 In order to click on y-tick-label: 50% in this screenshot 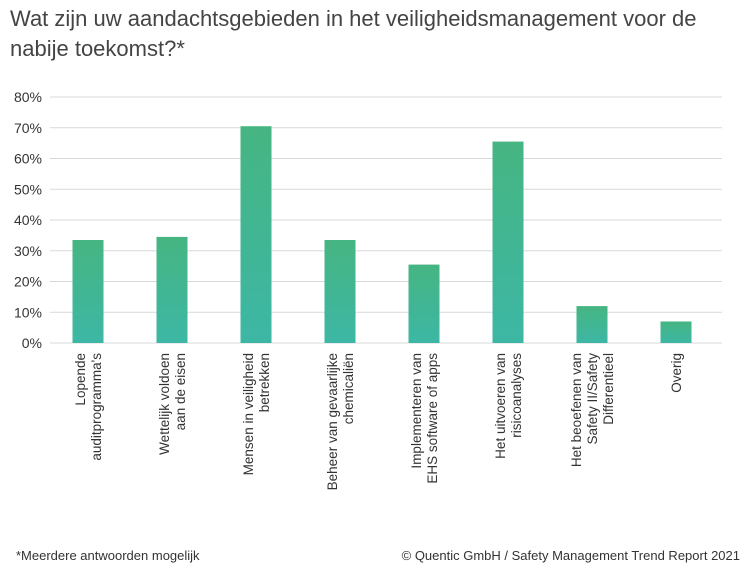, I will do `click(28, 189)`.